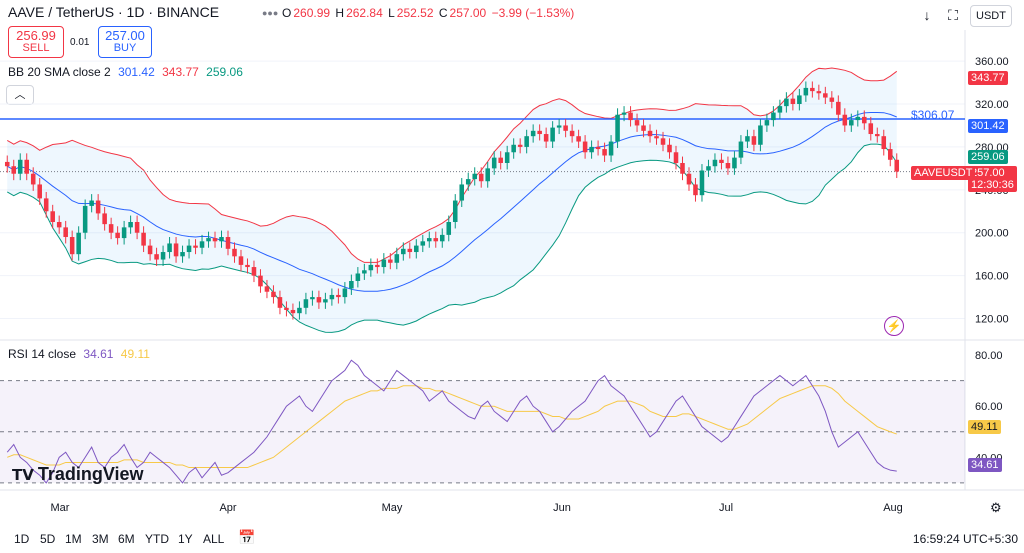 The width and height of the screenshot is (1024, 553). Describe the element at coordinates (125, 35) in the screenshot. I see `buy-price: 257.00` at that location.